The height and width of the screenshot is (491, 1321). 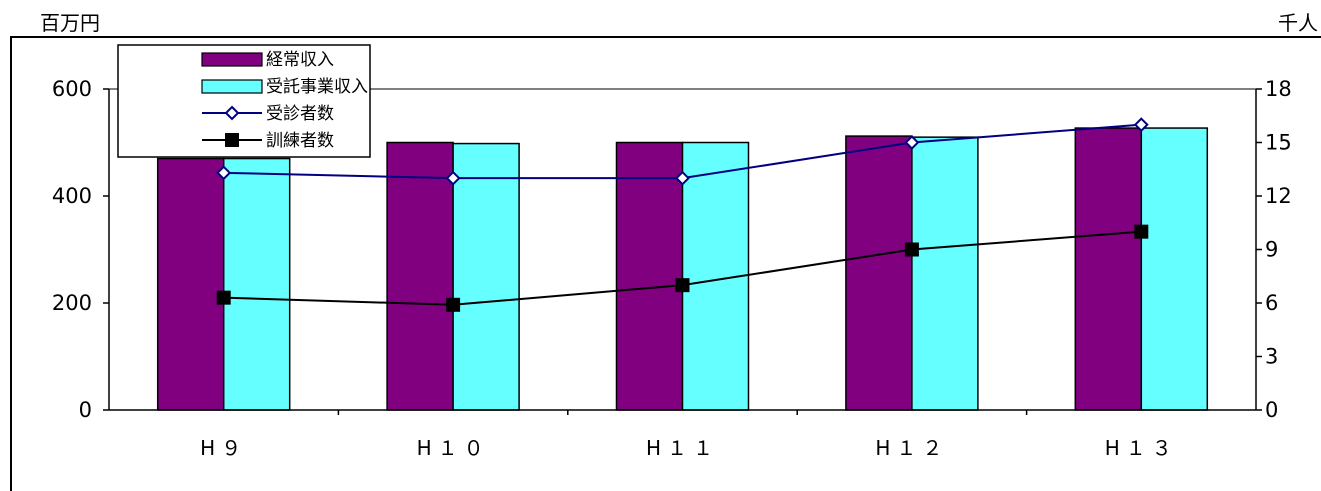 What do you see at coordinates (1141, 448) in the screenshot?
I see `category-label-4: H１３` at bounding box center [1141, 448].